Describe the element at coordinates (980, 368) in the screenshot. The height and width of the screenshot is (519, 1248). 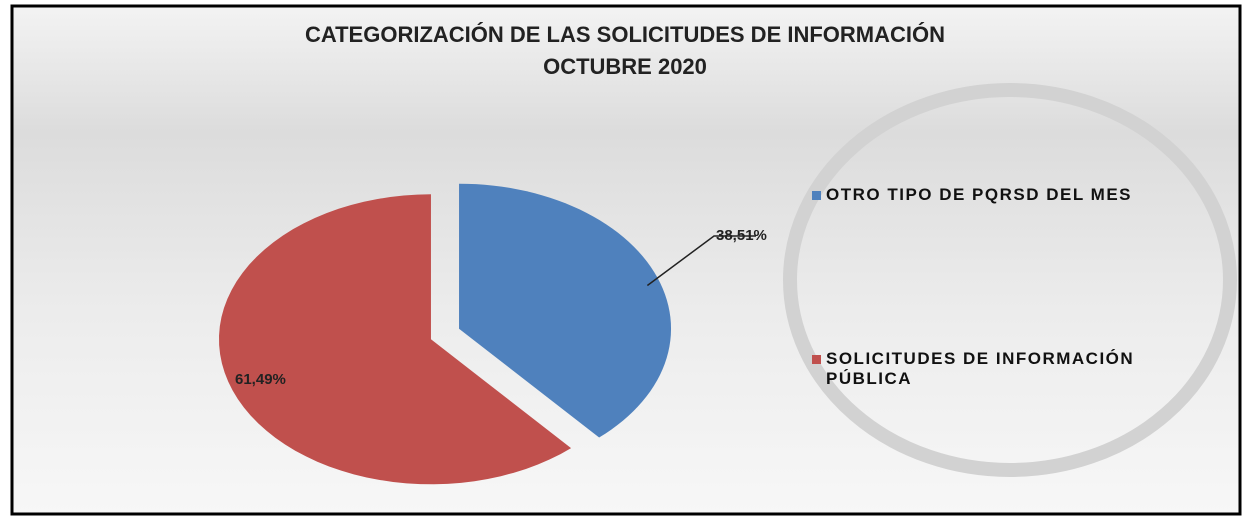
I see `legend-label: SOLICITUDES DE INFORMACIÓN PÚBLICA` at that location.